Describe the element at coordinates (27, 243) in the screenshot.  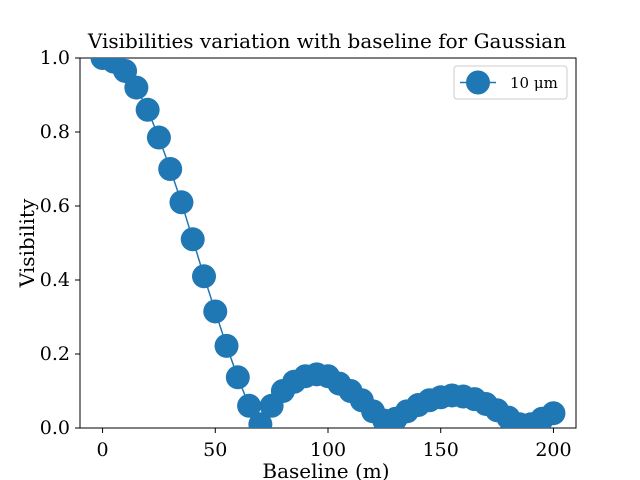
I see `y-axis-label: Visibility` at that location.